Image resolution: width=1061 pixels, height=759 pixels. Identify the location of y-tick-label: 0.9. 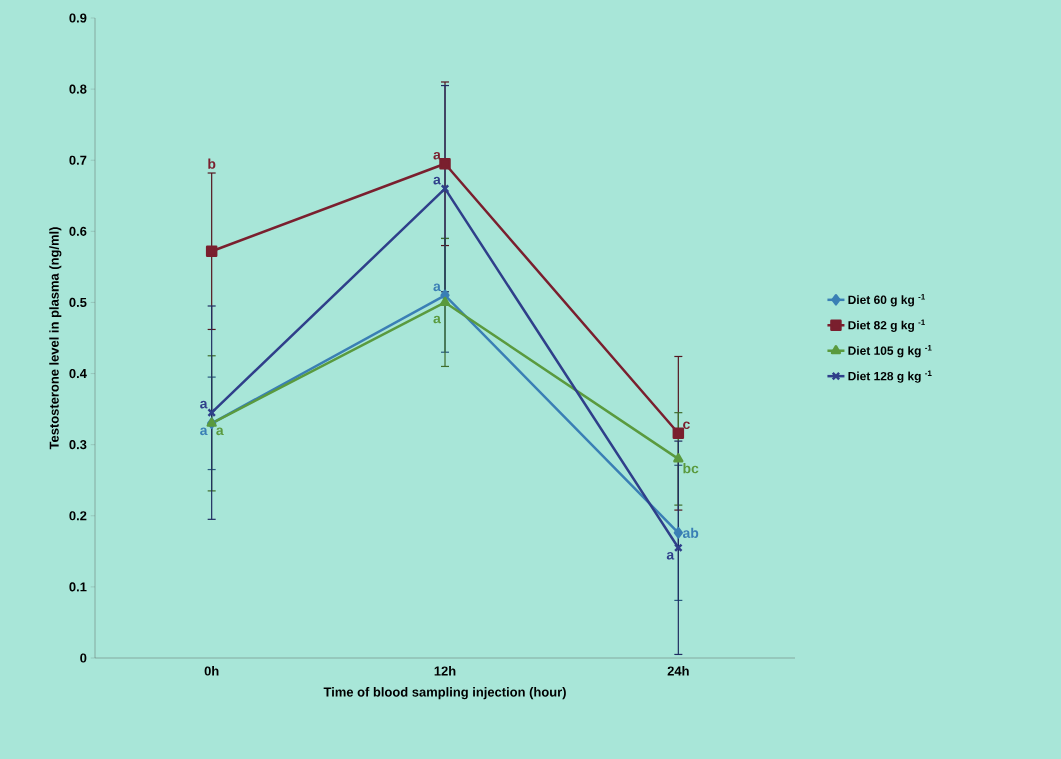
(78, 18).